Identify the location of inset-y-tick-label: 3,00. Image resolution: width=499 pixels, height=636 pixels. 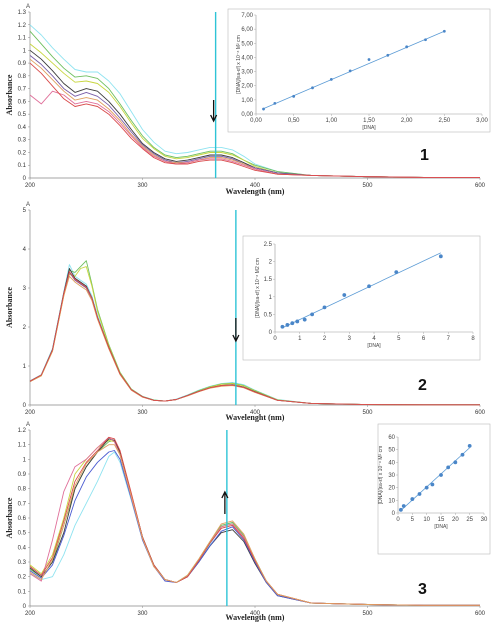
(247, 73).